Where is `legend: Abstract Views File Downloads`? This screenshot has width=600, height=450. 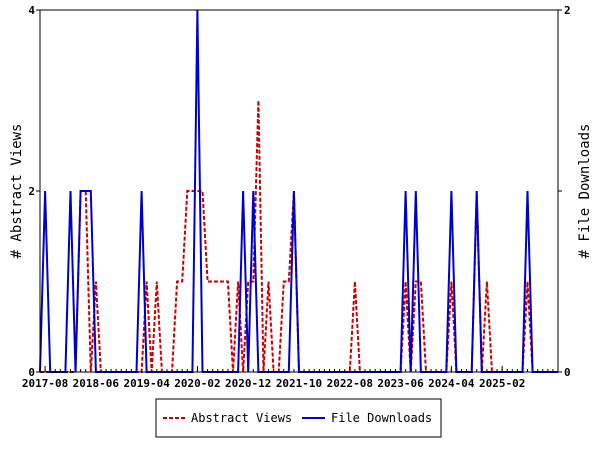
legend: Abstract Views File Downloads is located at coordinates (298, 418).